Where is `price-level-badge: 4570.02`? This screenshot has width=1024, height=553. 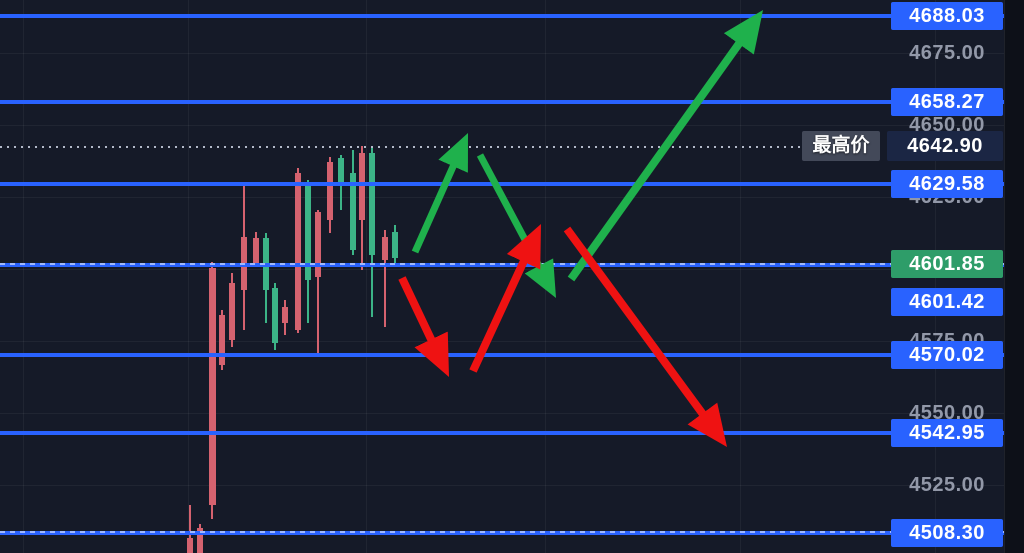
price-level-badge: 4570.02 is located at coordinates (947, 355).